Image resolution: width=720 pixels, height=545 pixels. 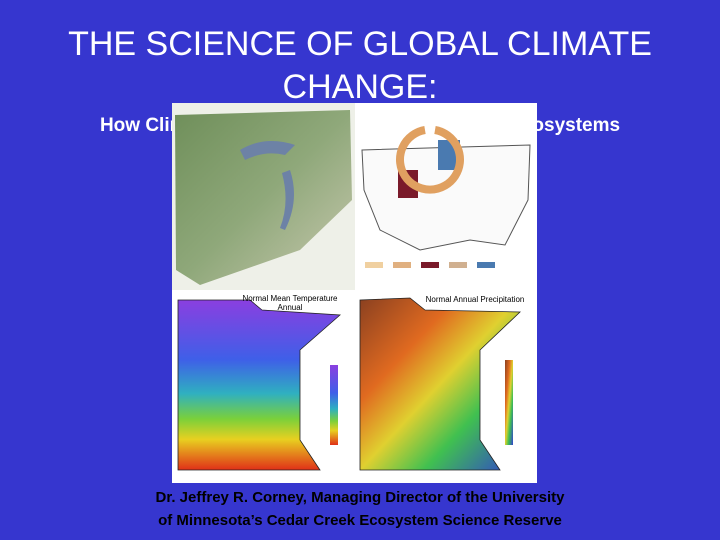 What do you see at coordinates (263, 386) in the screenshot?
I see `temperature-map: Normal Mean Temperature Annual` at bounding box center [263, 386].